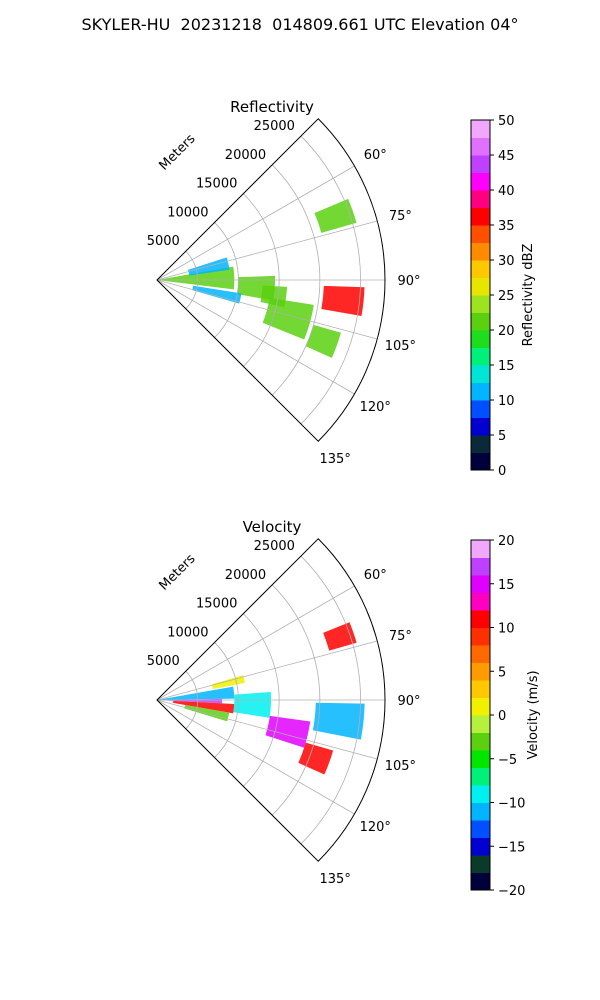  Describe the element at coordinates (261, 278) in the screenshot. I see `reflectivity-echoes` at that location.